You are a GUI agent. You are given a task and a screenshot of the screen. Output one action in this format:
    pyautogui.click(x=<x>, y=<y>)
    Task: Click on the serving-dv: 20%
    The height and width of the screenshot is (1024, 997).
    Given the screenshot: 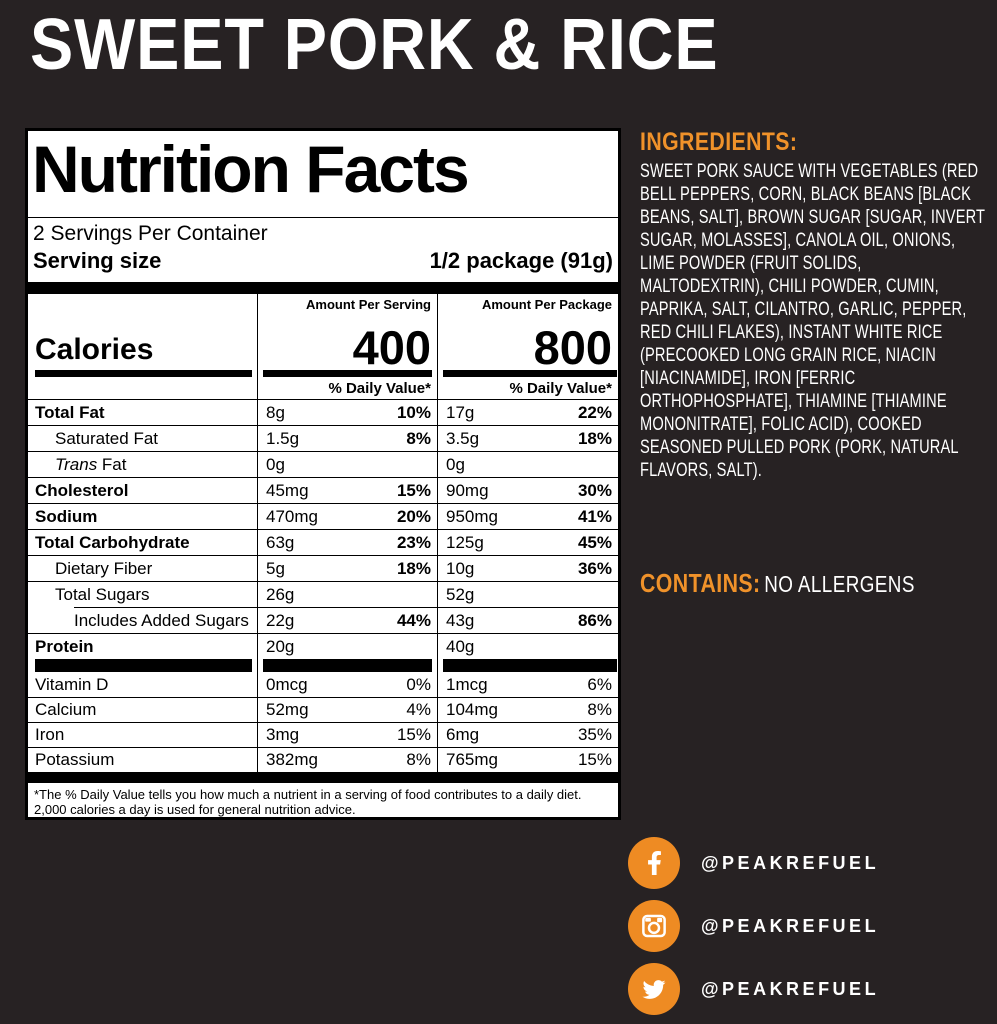 What is the action you would take?
    pyautogui.click(x=413, y=516)
    